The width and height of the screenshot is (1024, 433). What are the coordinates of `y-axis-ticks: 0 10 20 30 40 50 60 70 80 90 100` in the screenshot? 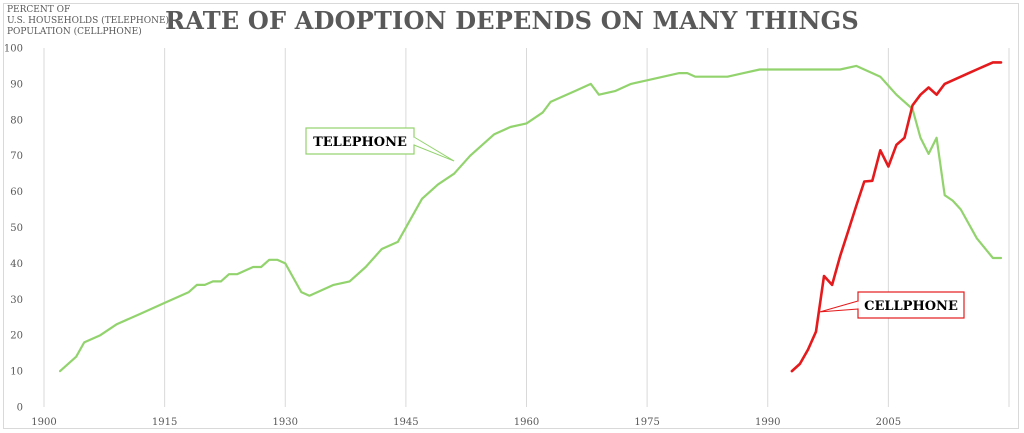 It's located at (13, 229).